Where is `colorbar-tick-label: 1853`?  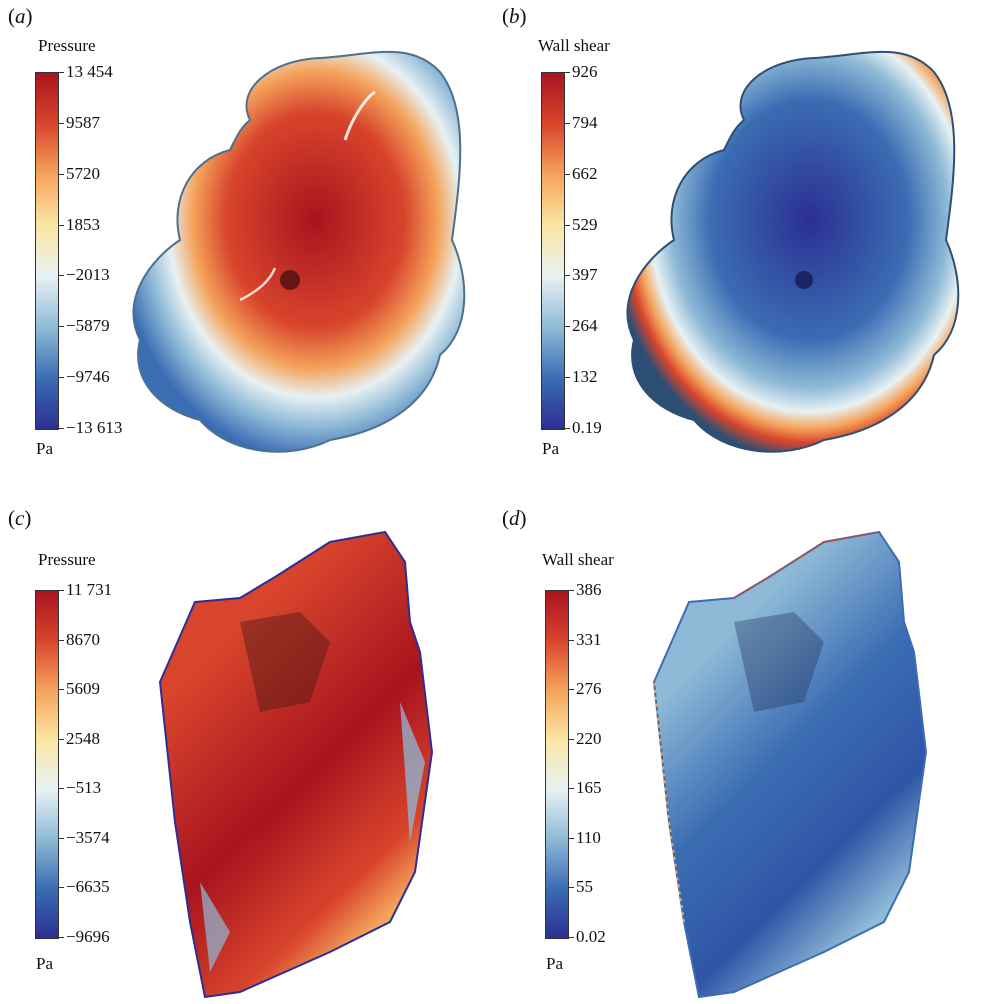 colorbar-tick-label: 1853 is located at coordinates (83, 224).